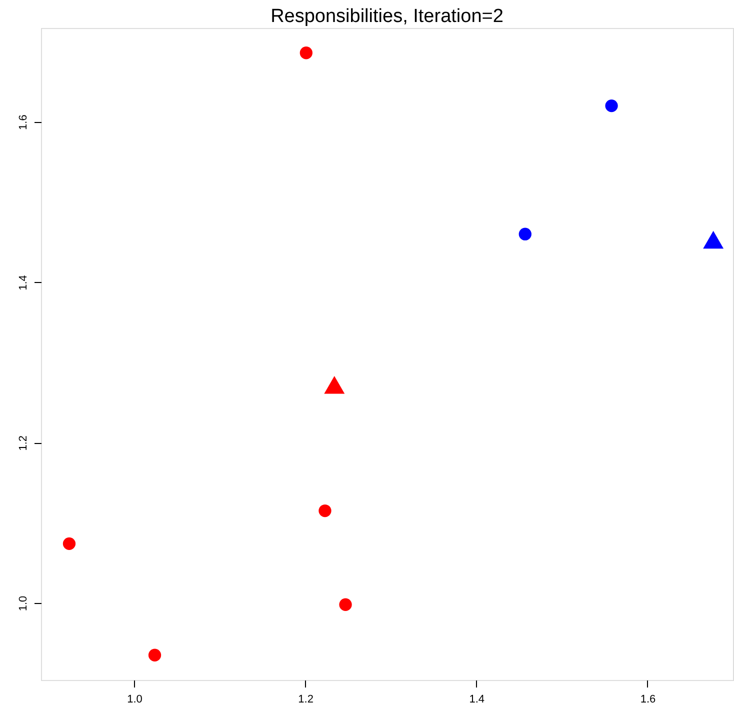 The width and height of the screenshot is (734, 713). What do you see at coordinates (477, 700) in the screenshot?
I see `x-tick-label: 1.4` at bounding box center [477, 700].